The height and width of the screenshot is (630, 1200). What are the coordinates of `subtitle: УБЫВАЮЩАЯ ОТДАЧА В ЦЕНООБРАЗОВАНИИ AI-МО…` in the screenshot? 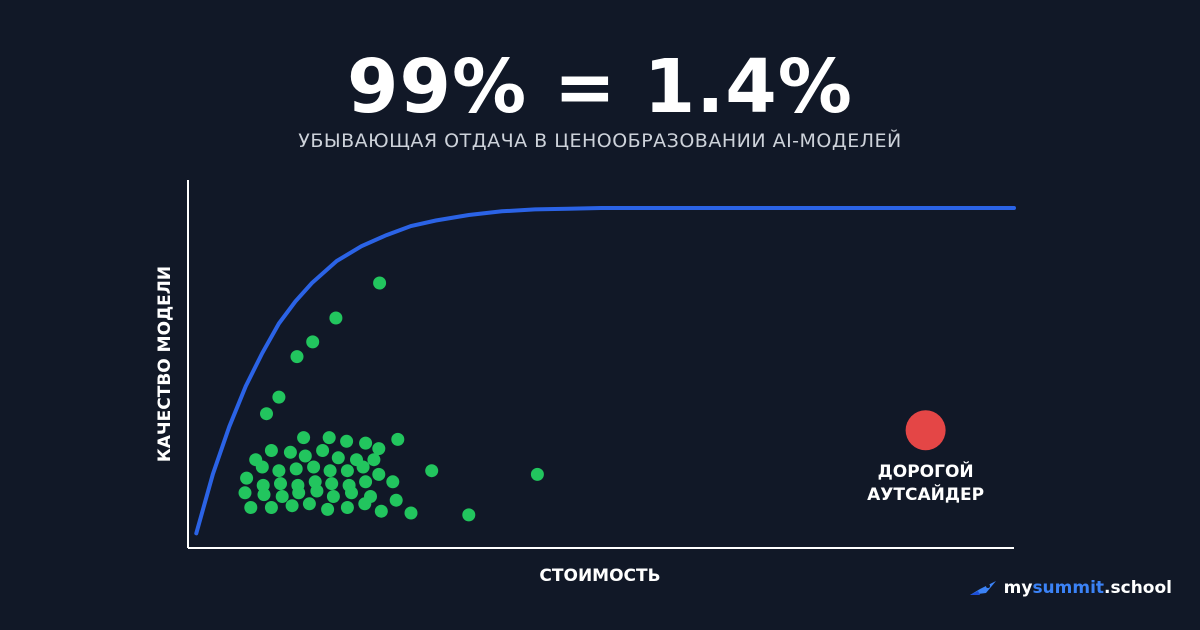 It's located at (600, 141).